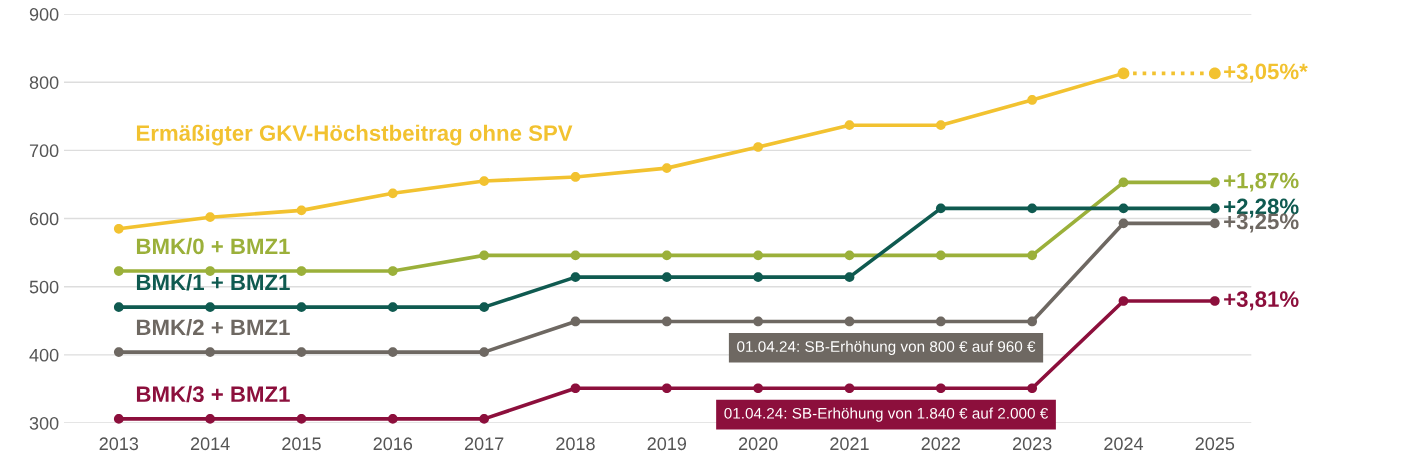 The image size is (1422, 470). Describe the element at coordinates (44, 151) in the screenshot. I see `y-tick-label: 700` at that location.